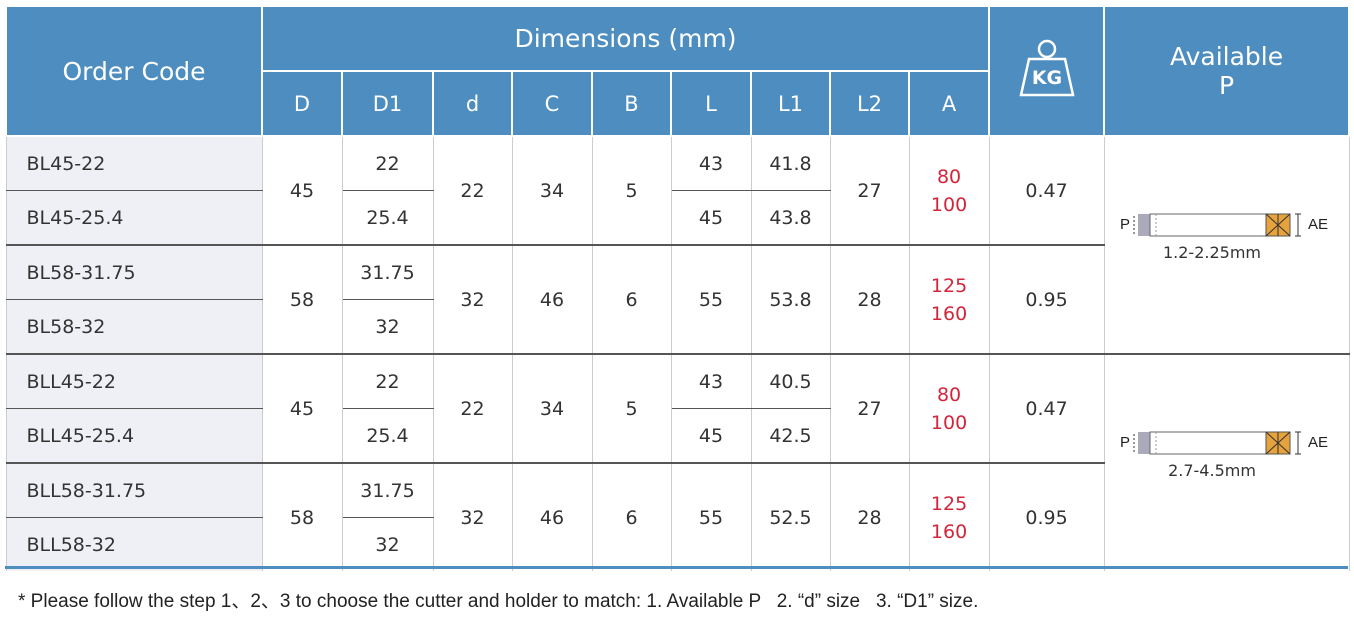 The image size is (1354, 618). What do you see at coordinates (790, 103) in the screenshot?
I see `column-header: L1` at bounding box center [790, 103].